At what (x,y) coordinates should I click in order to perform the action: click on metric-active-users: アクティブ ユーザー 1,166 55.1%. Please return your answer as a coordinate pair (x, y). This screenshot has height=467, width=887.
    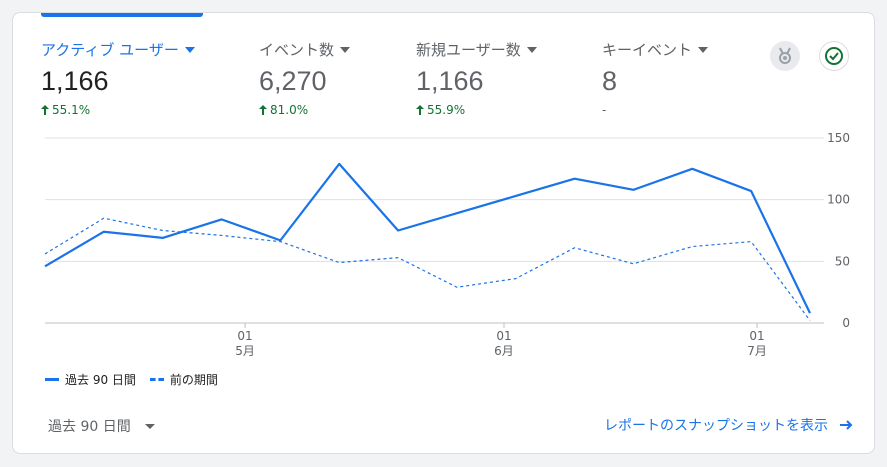
    Looking at the image, I should click on (118, 78).